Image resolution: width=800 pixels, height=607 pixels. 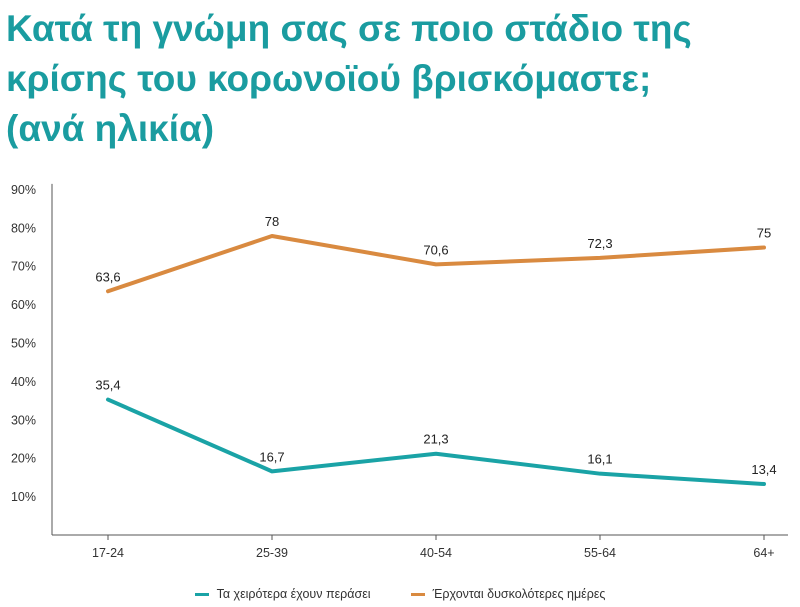 What do you see at coordinates (599, 243) in the screenshot?
I see `data-label: 72,3` at bounding box center [599, 243].